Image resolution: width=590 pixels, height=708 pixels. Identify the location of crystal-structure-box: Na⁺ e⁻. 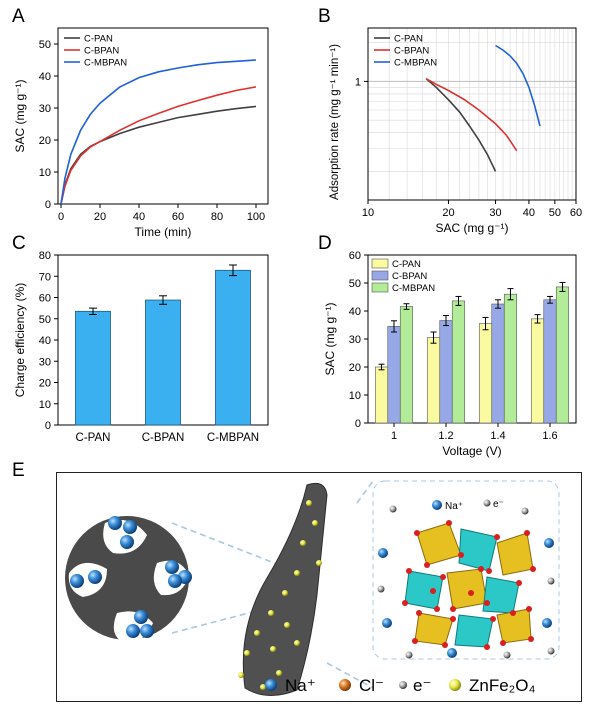
(466, 570).